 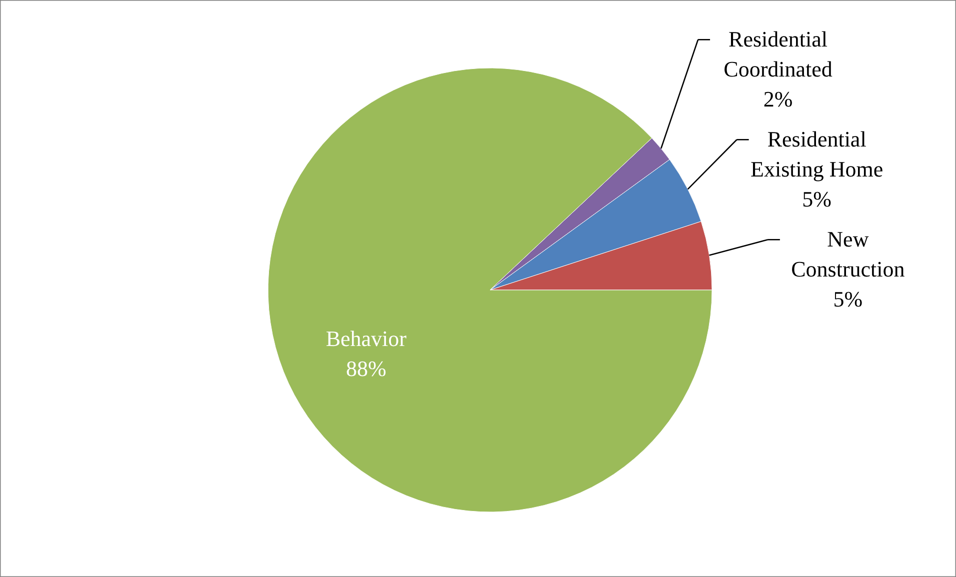 What do you see at coordinates (817, 154) in the screenshot?
I see `slice-label: Residential Existing Home` at bounding box center [817, 154].